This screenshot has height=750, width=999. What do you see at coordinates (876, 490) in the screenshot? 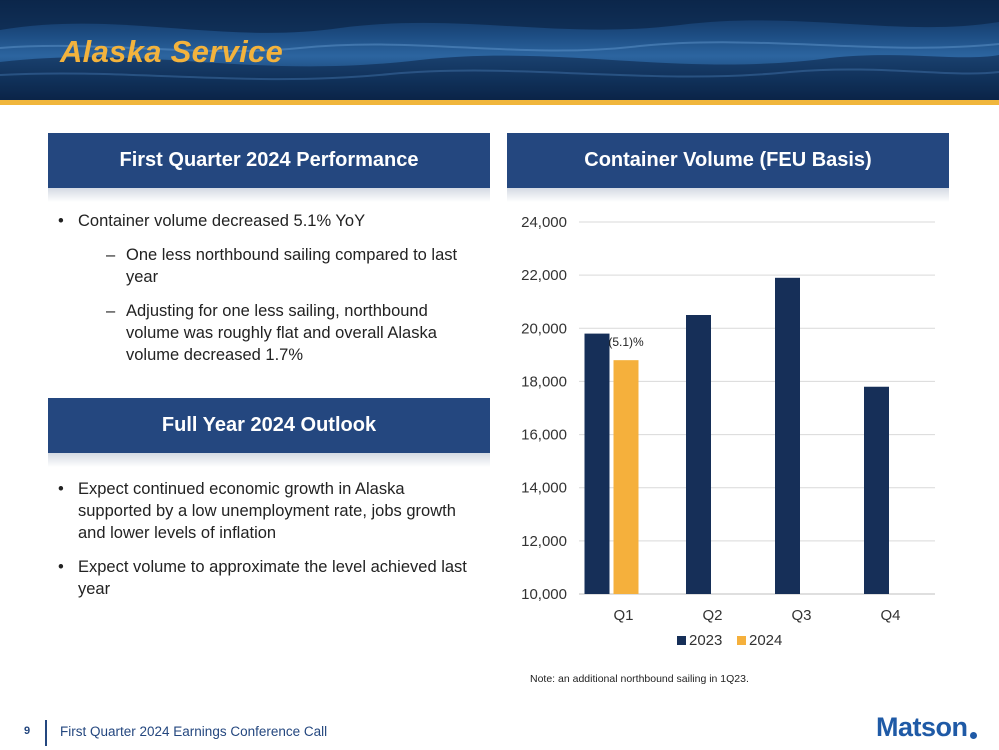
I see `bar-2023-q4` at bounding box center [876, 490].